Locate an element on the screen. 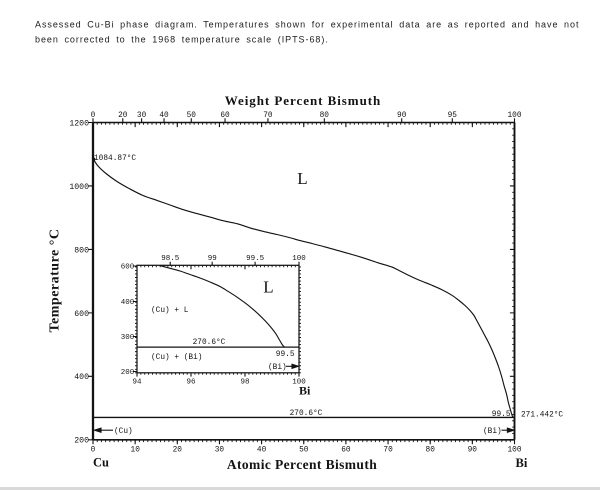 This screenshot has width=600, height=490. svg-text: 1084.87°C is located at coordinates (115, 158).